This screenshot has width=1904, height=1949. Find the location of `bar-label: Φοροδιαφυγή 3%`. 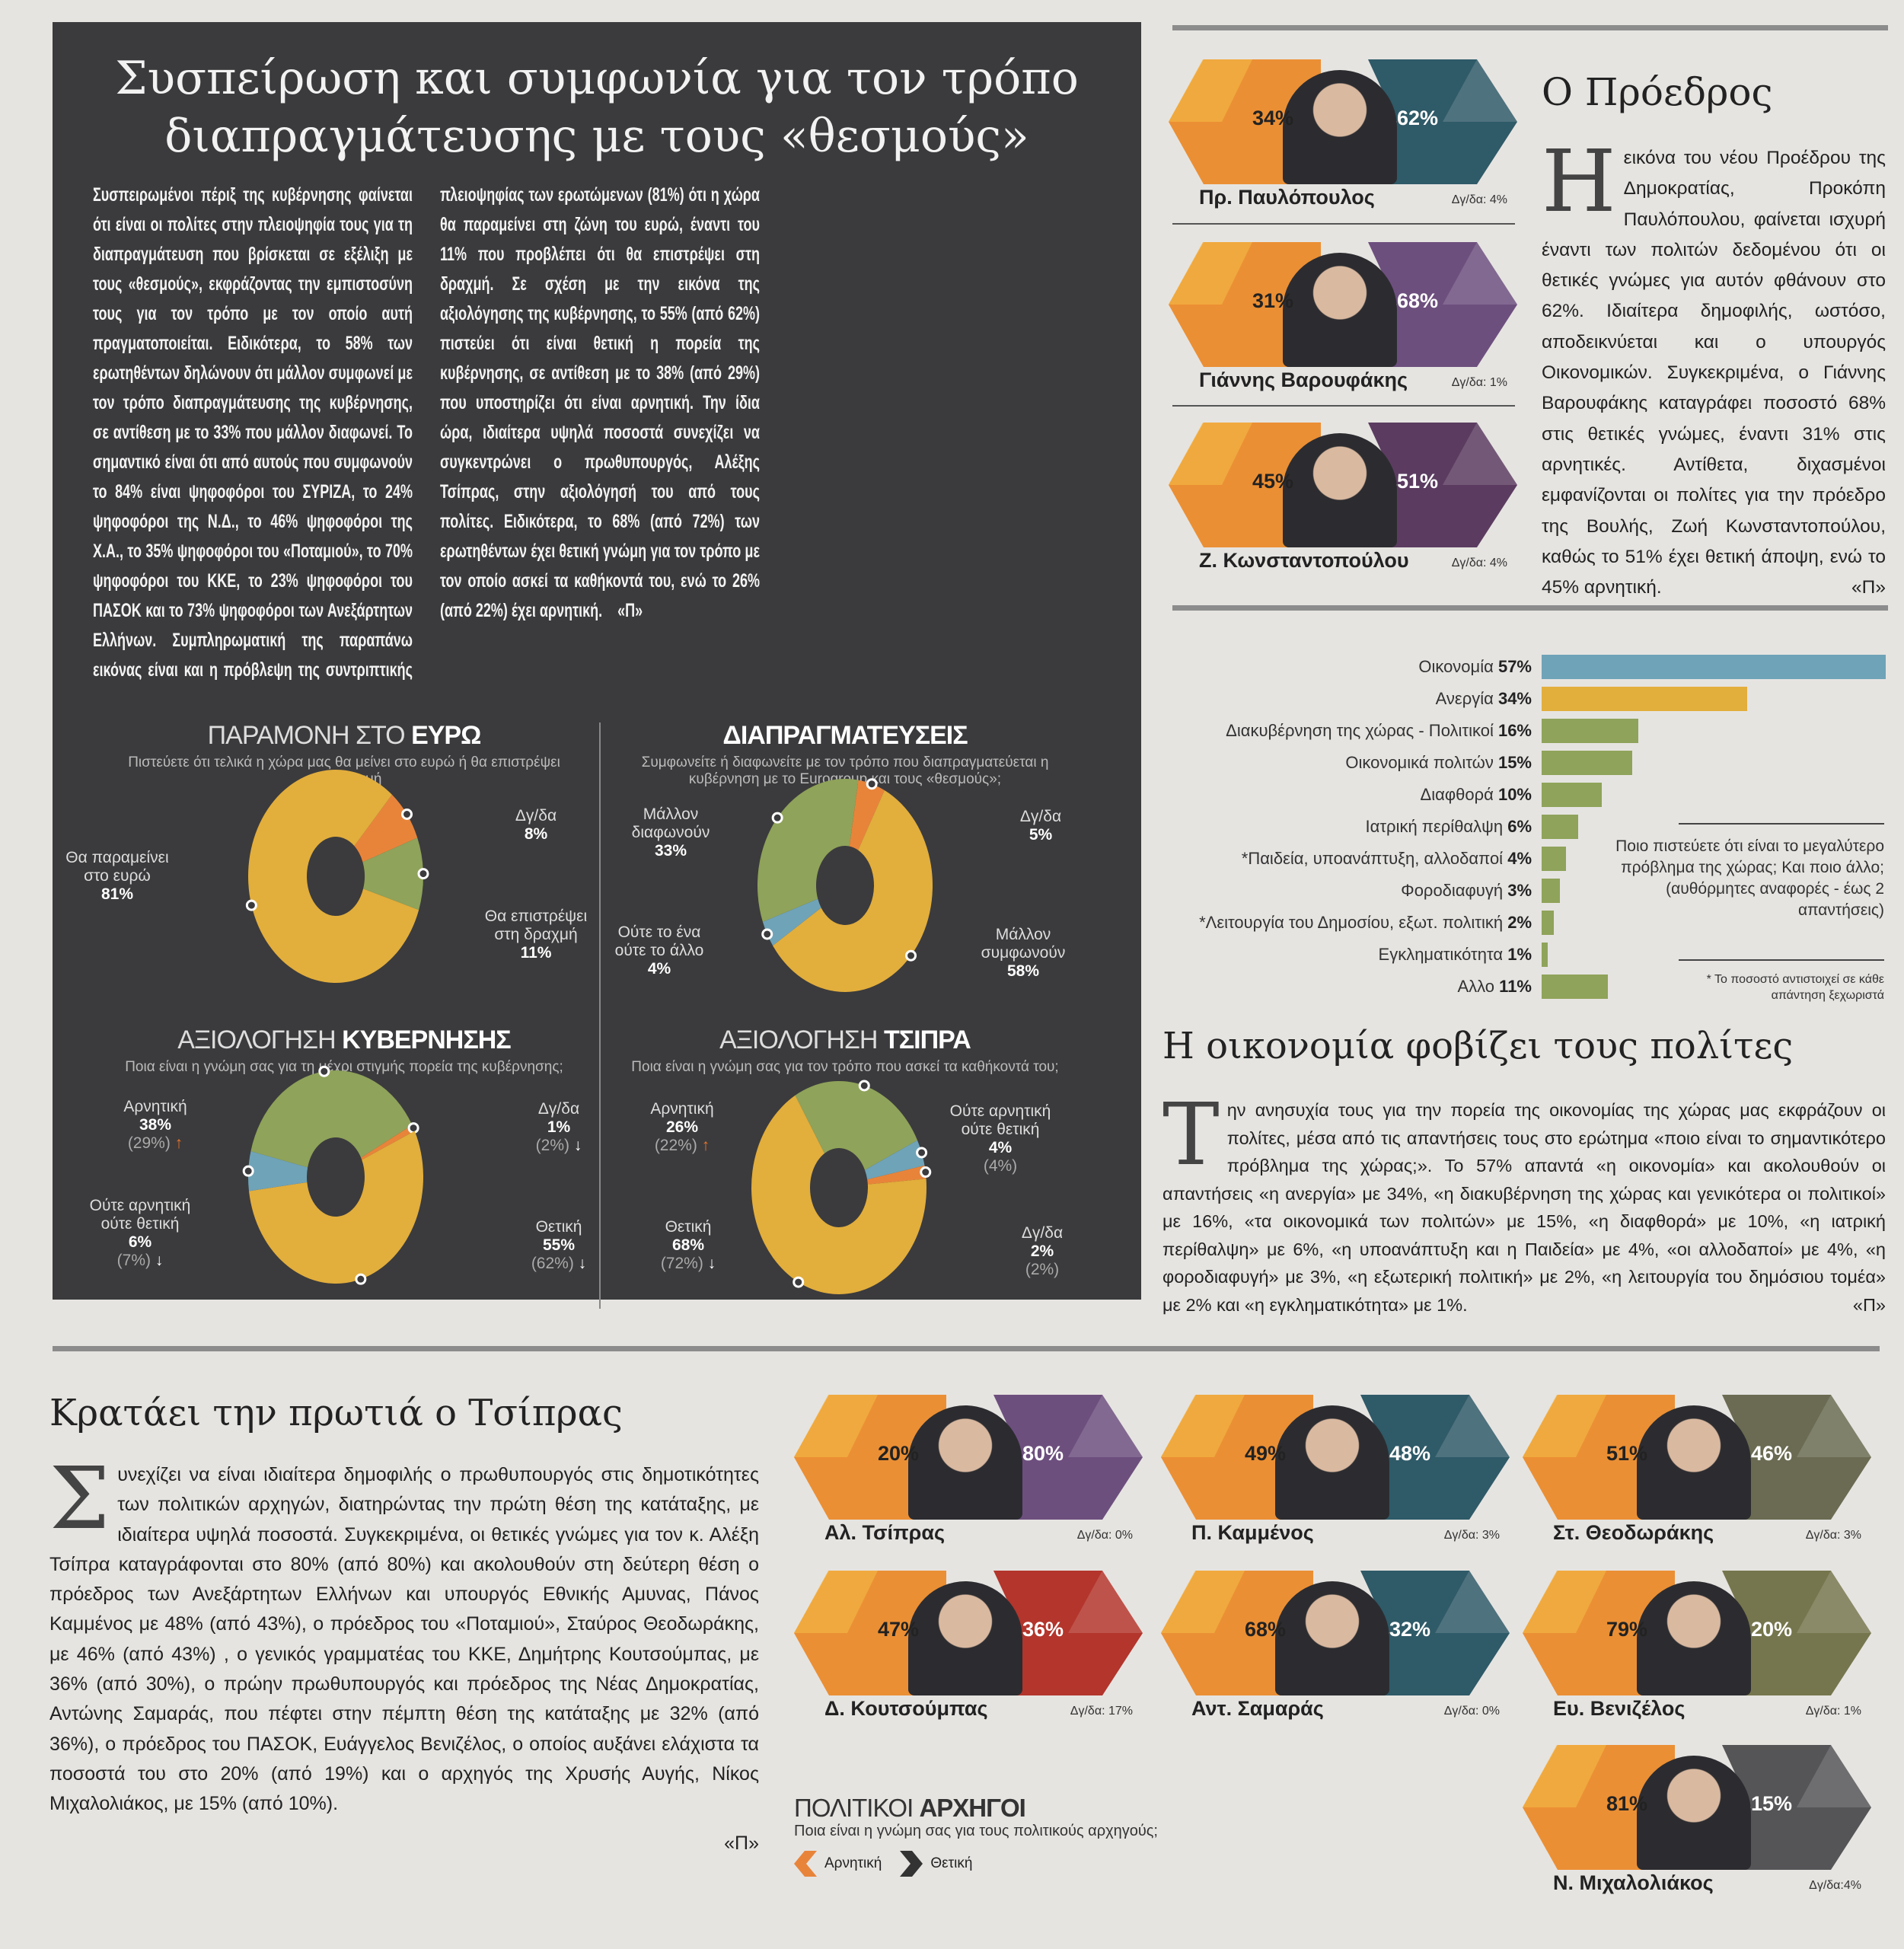

bar-label: Φοροδιαφυγή 3% is located at coordinates (1466, 891).